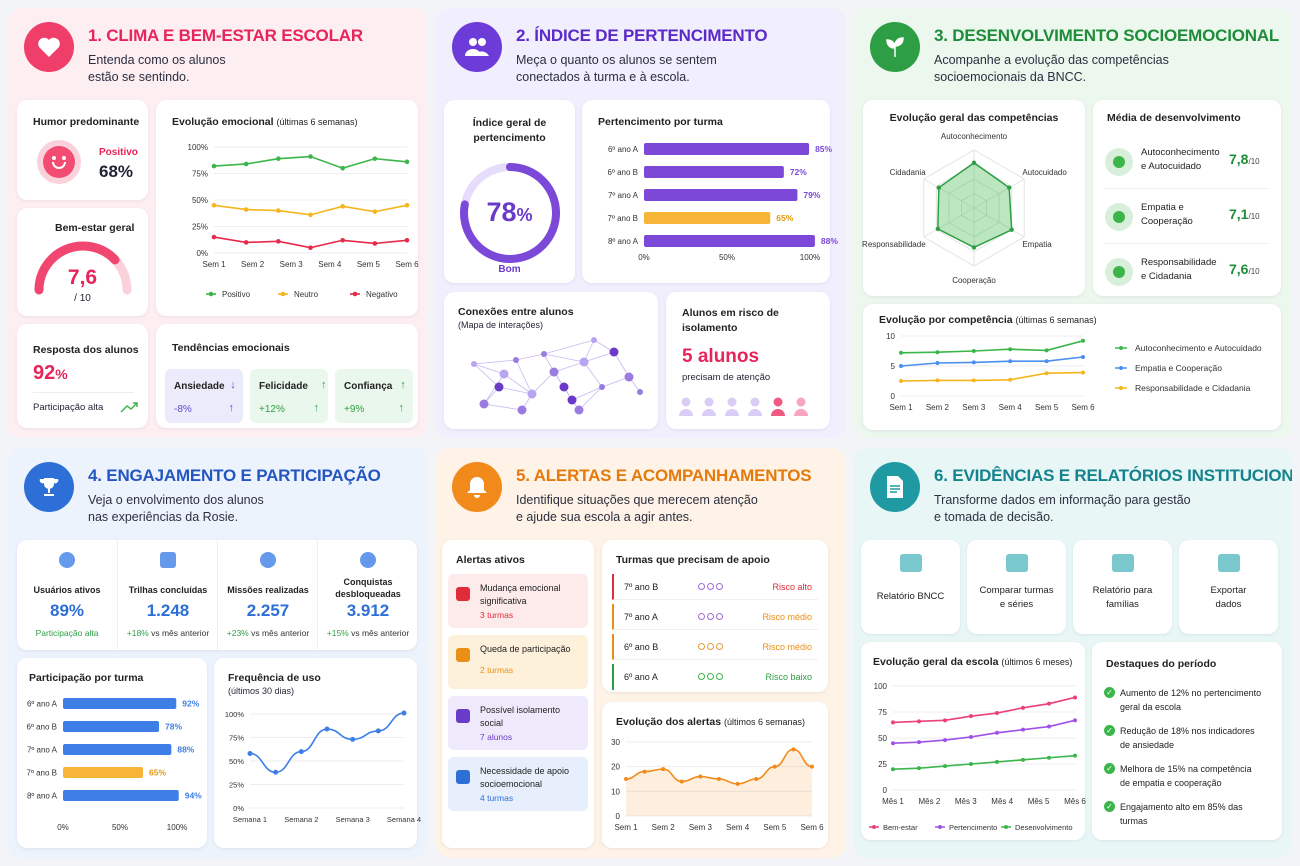  I want to click on stat-column: Usuários ativos 89% Participação alta, so click(67, 595).